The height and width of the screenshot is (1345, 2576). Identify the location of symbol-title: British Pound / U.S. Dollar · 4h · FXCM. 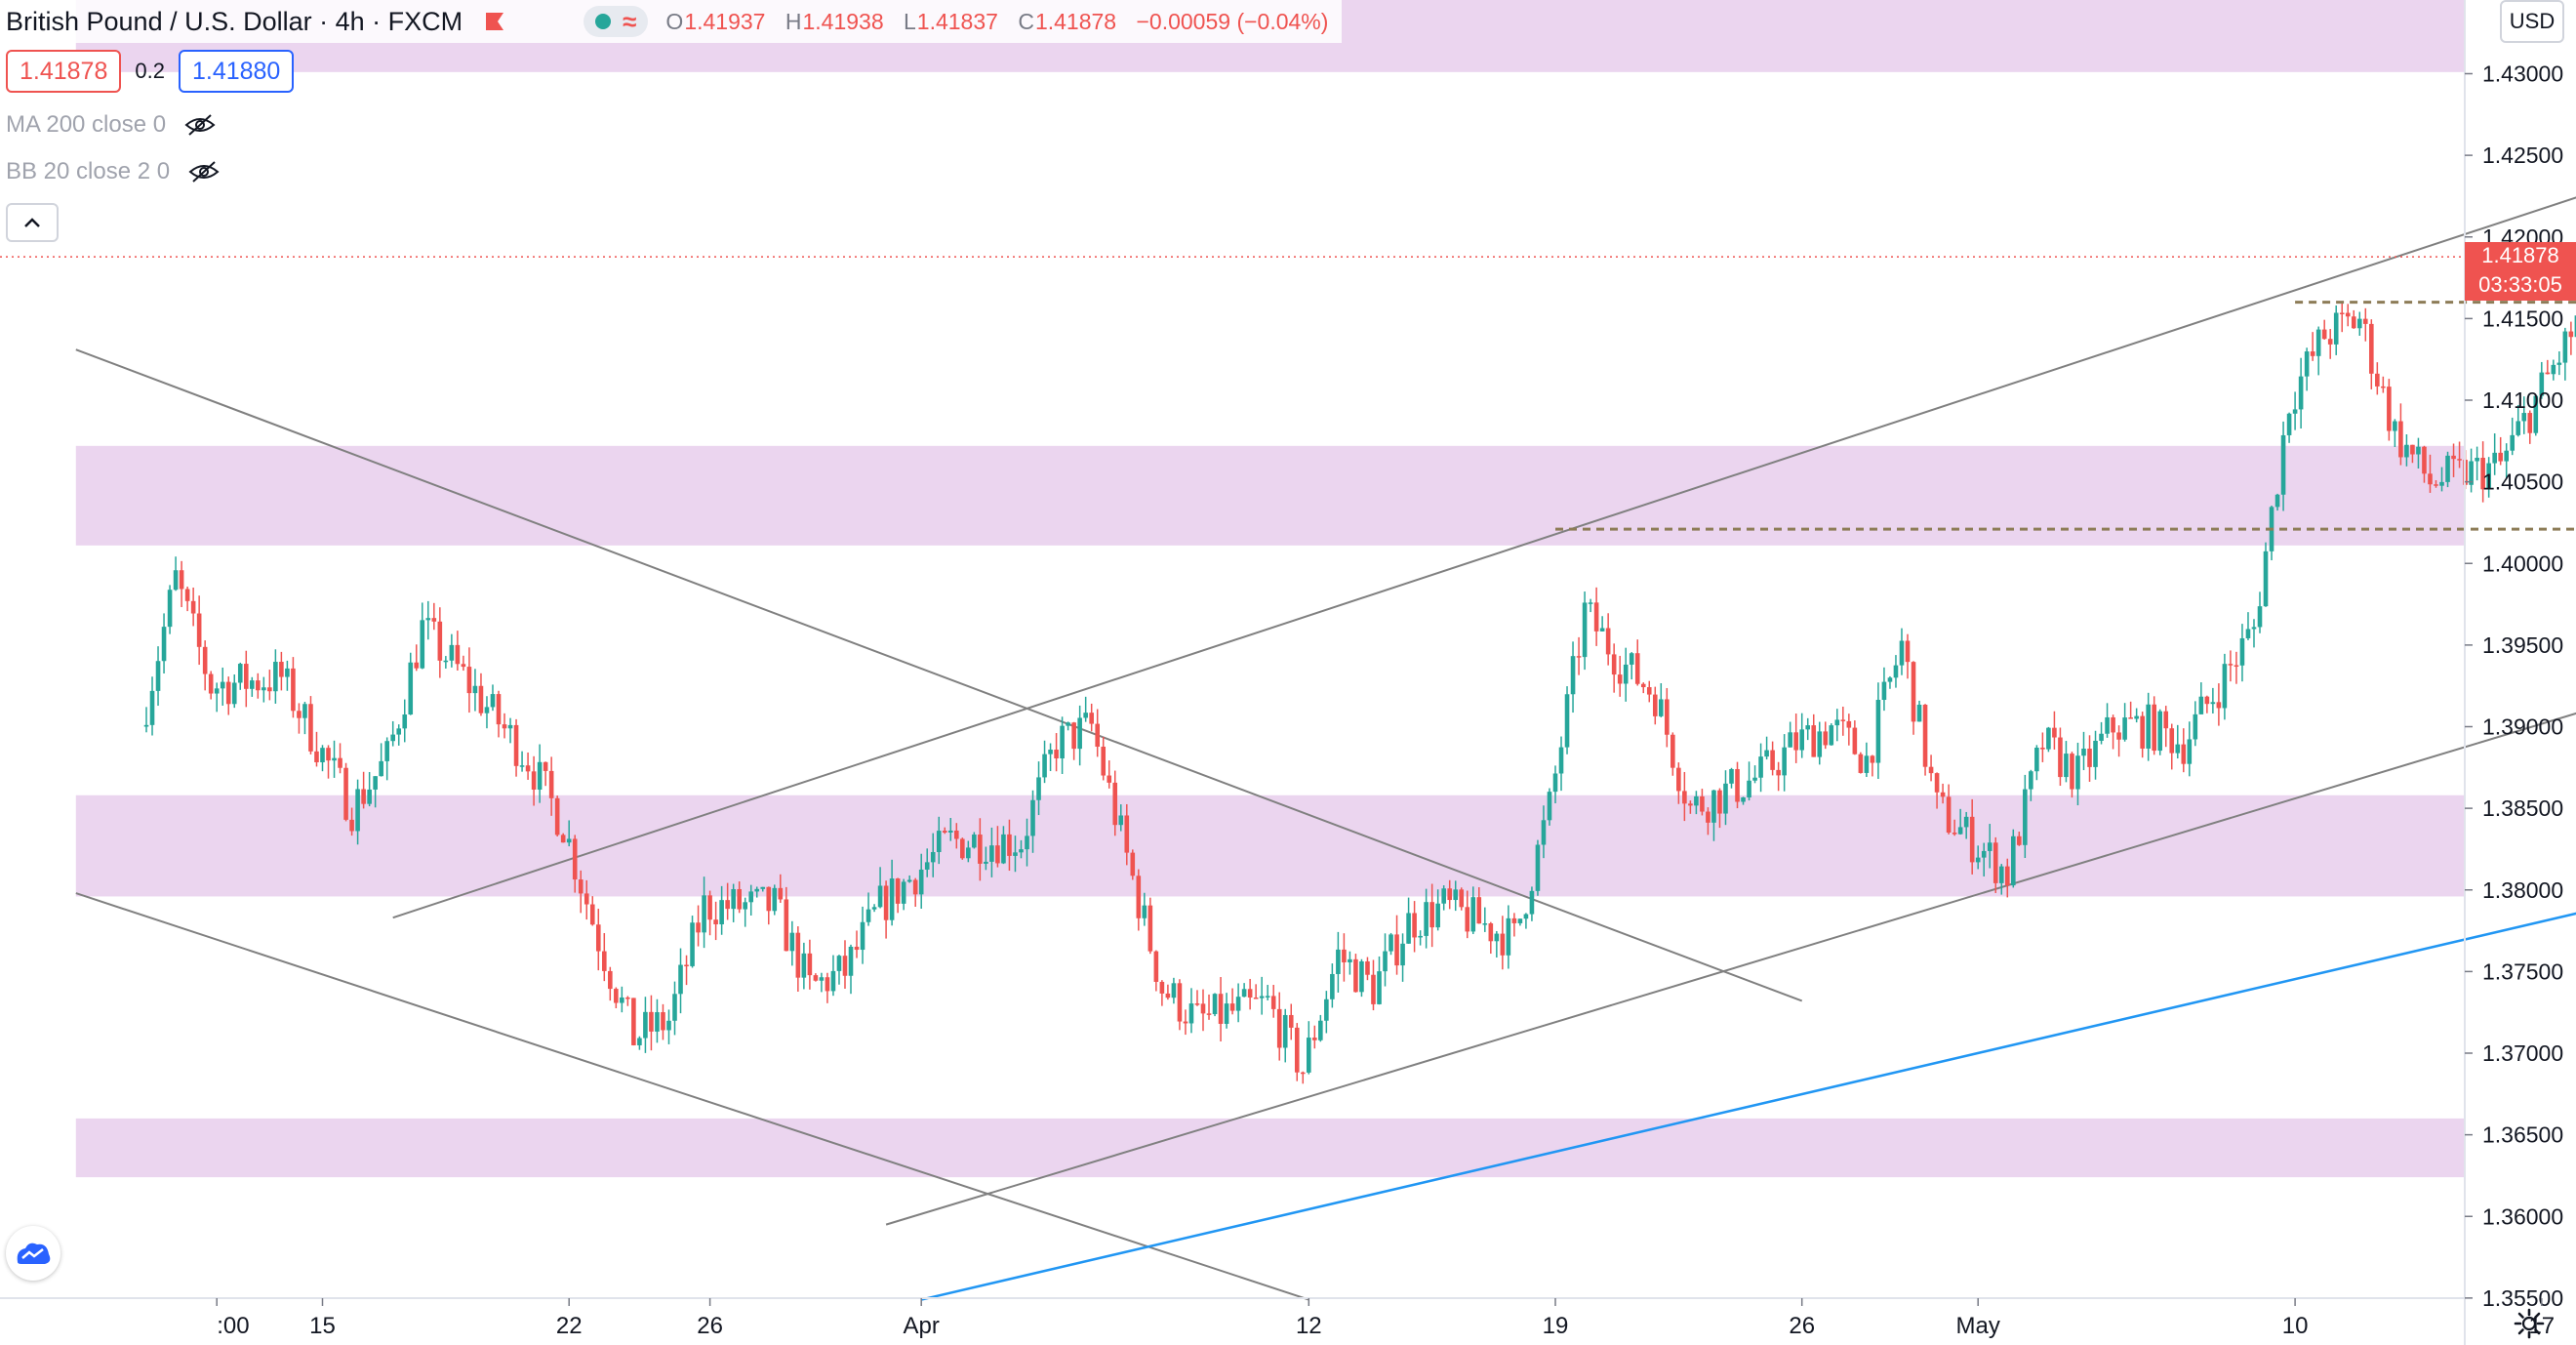
(234, 21).